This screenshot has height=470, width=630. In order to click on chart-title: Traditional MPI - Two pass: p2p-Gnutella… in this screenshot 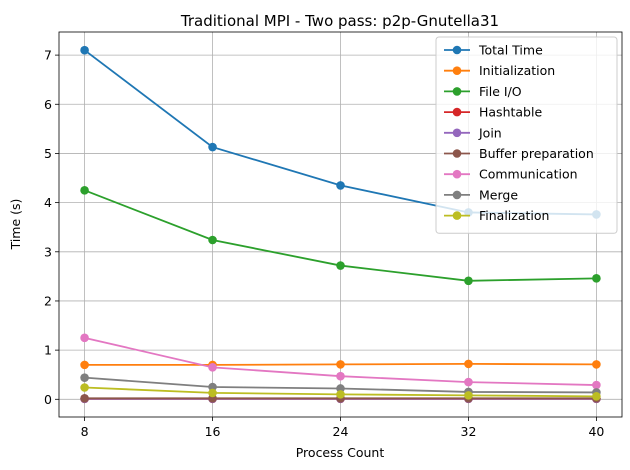, I will do `click(339, 21)`.